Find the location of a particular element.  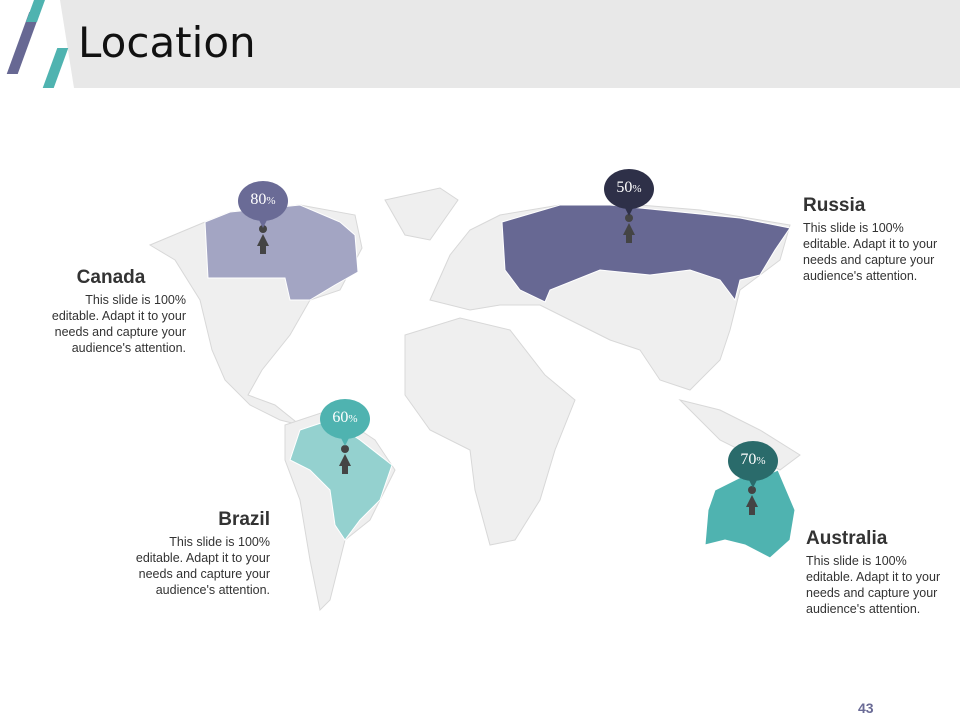

russia-title: Russia is located at coordinates (834, 205).